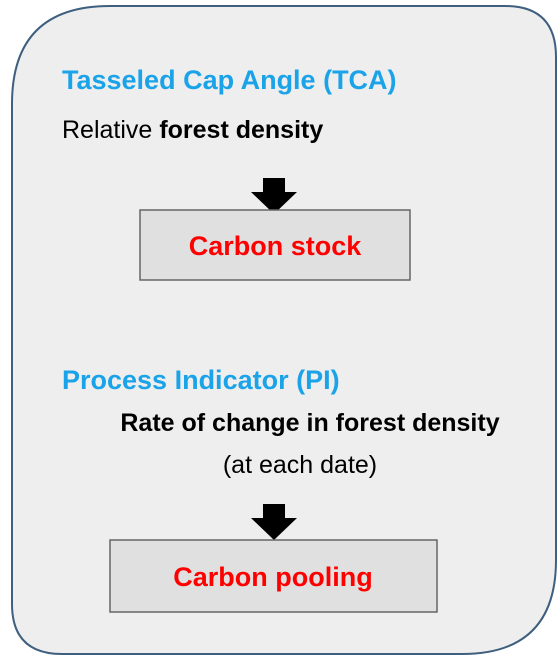 Image resolution: width=560 pixels, height=658 pixels. What do you see at coordinates (229, 80) in the screenshot?
I see `section-title: Tasseled Cap Angle (TCA)` at bounding box center [229, 80].